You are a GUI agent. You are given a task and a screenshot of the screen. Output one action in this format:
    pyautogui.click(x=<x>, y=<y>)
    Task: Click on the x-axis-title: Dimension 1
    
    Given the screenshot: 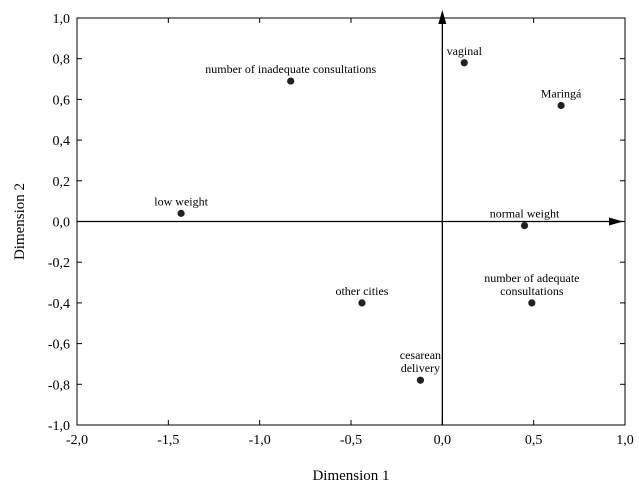 What is the action you would take?
    pyautogui.click(x=350, y=476)
    